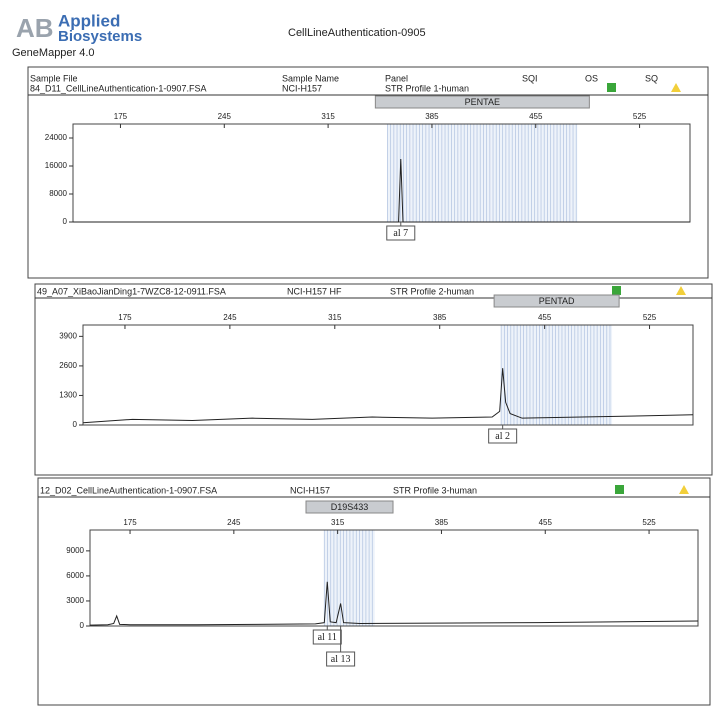  Describe the element at coordinates (68, 335) in the screenshot. I see `y-tick-label: 3900` at that location.